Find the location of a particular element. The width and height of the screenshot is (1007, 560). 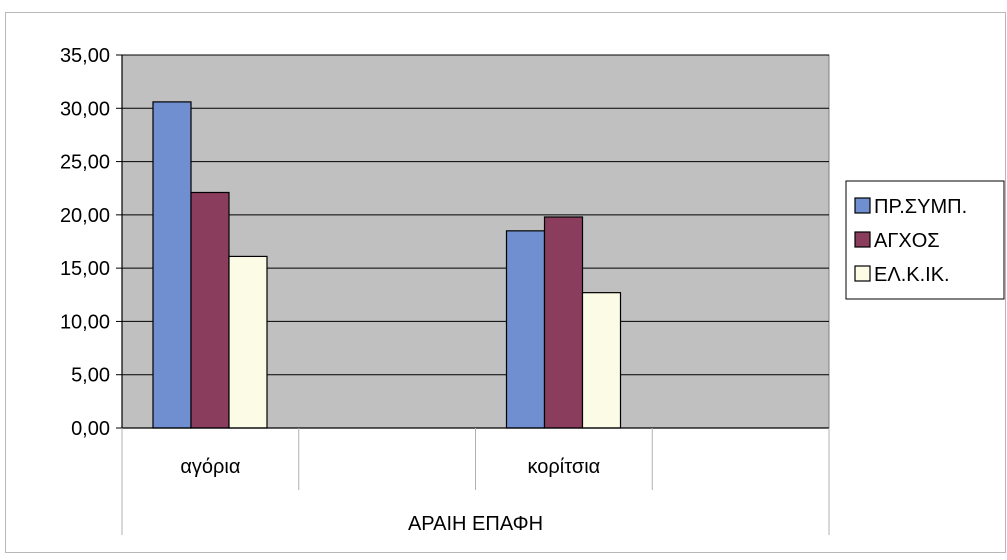

y-tick-label: 10,00 is located at coordinates (85, 322).